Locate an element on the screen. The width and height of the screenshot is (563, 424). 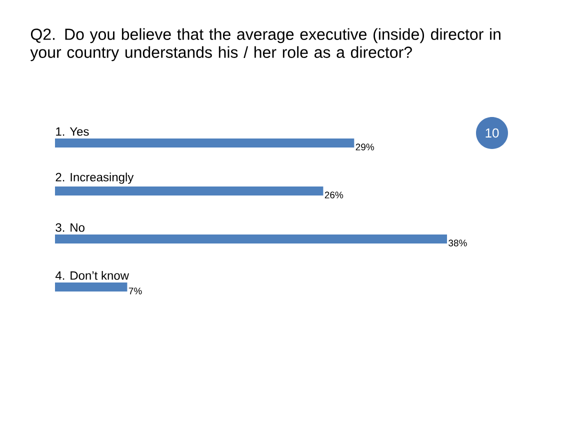
y-tick-label: 4. Don’t know is located at coordinates (92, 275).